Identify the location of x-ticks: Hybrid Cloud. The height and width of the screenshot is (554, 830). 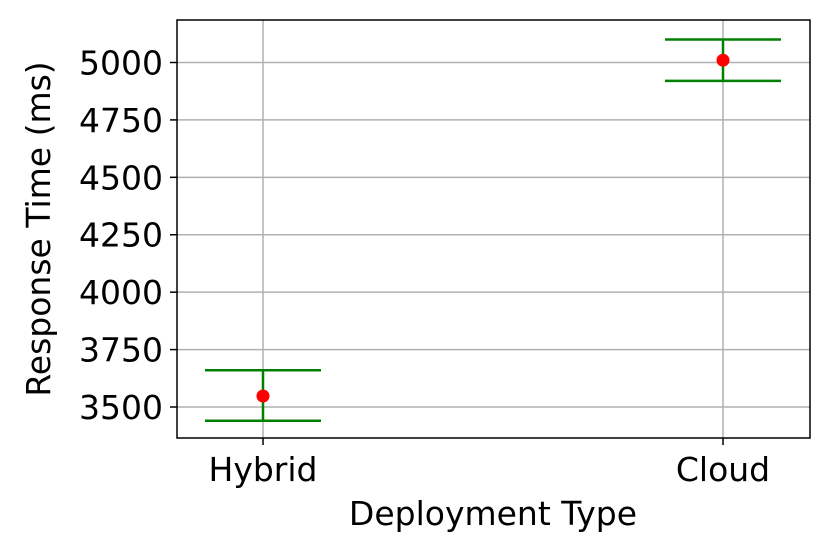
(489, 463).